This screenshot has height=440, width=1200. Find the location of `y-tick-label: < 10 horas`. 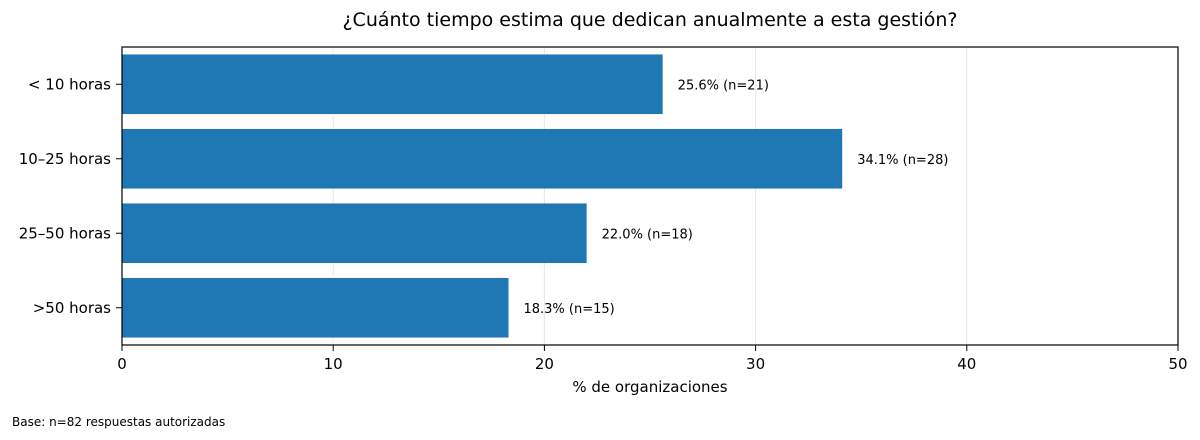

y-tick-label: < 10 horas is located at coordinates (69, 84).